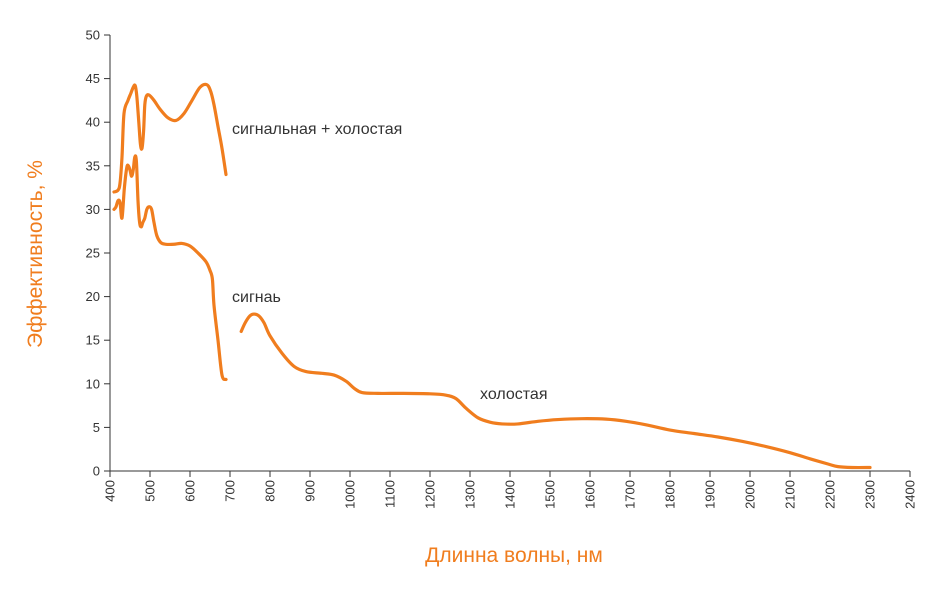 The height and width of the screenshot is (600, 950). What do you see at coordinates (93, 340) in the screenshot?
I see `y-tick-label-15: 15` at bounding box center [93, 340].